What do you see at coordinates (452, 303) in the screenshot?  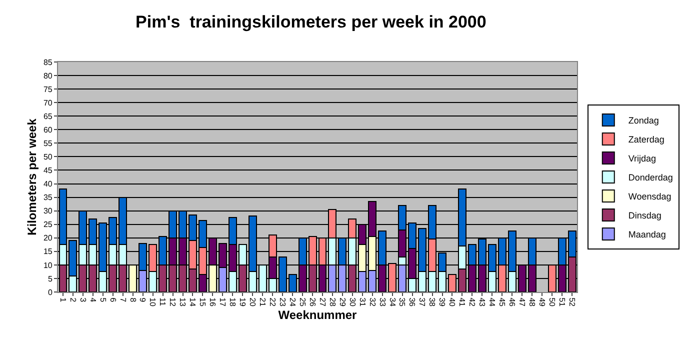 I see `x-tick-label: 40` at bounding box center [452, 303].